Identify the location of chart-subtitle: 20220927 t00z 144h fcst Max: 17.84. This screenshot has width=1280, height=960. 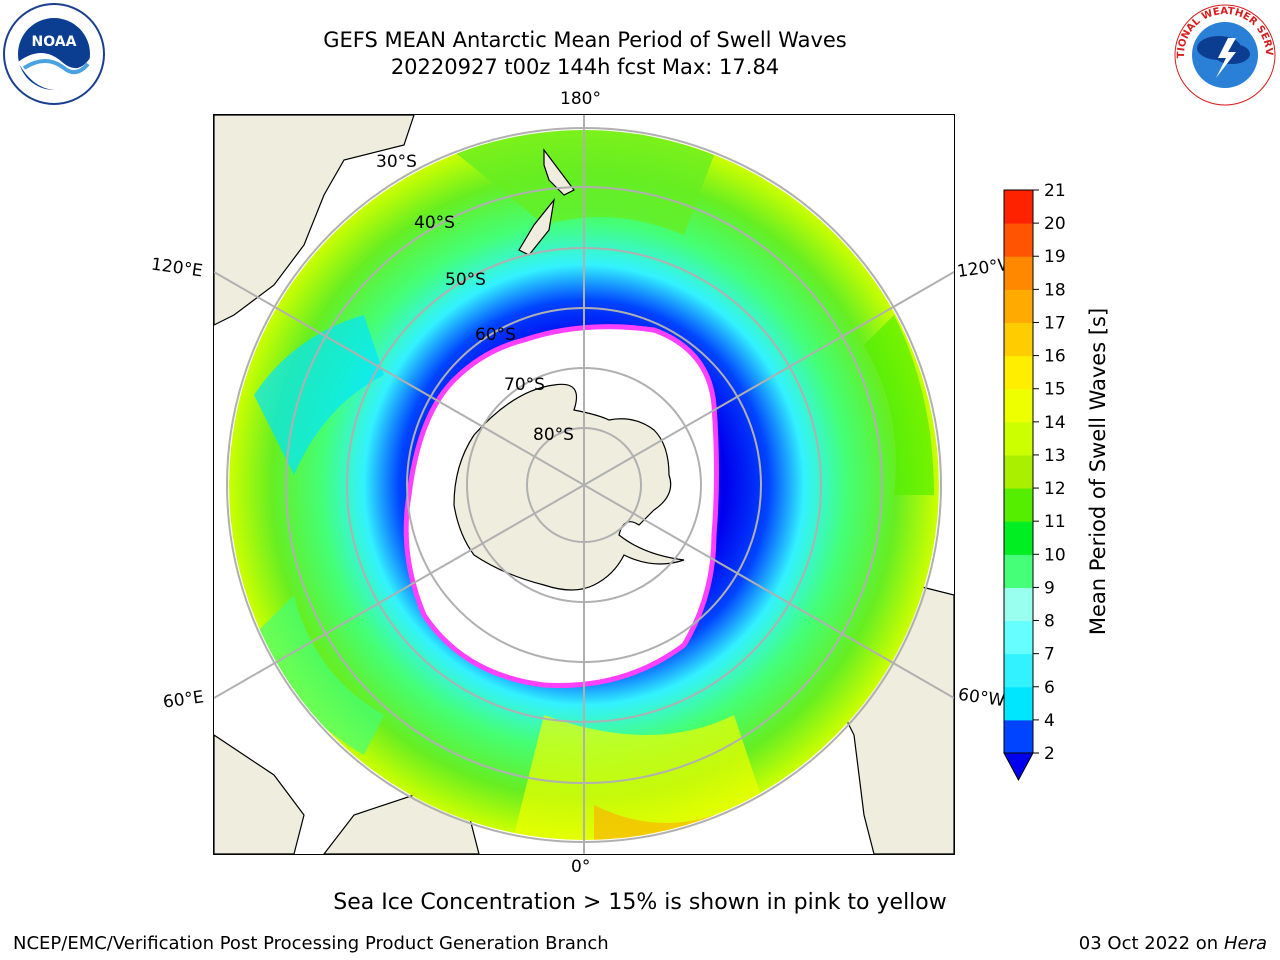
(585, 67).